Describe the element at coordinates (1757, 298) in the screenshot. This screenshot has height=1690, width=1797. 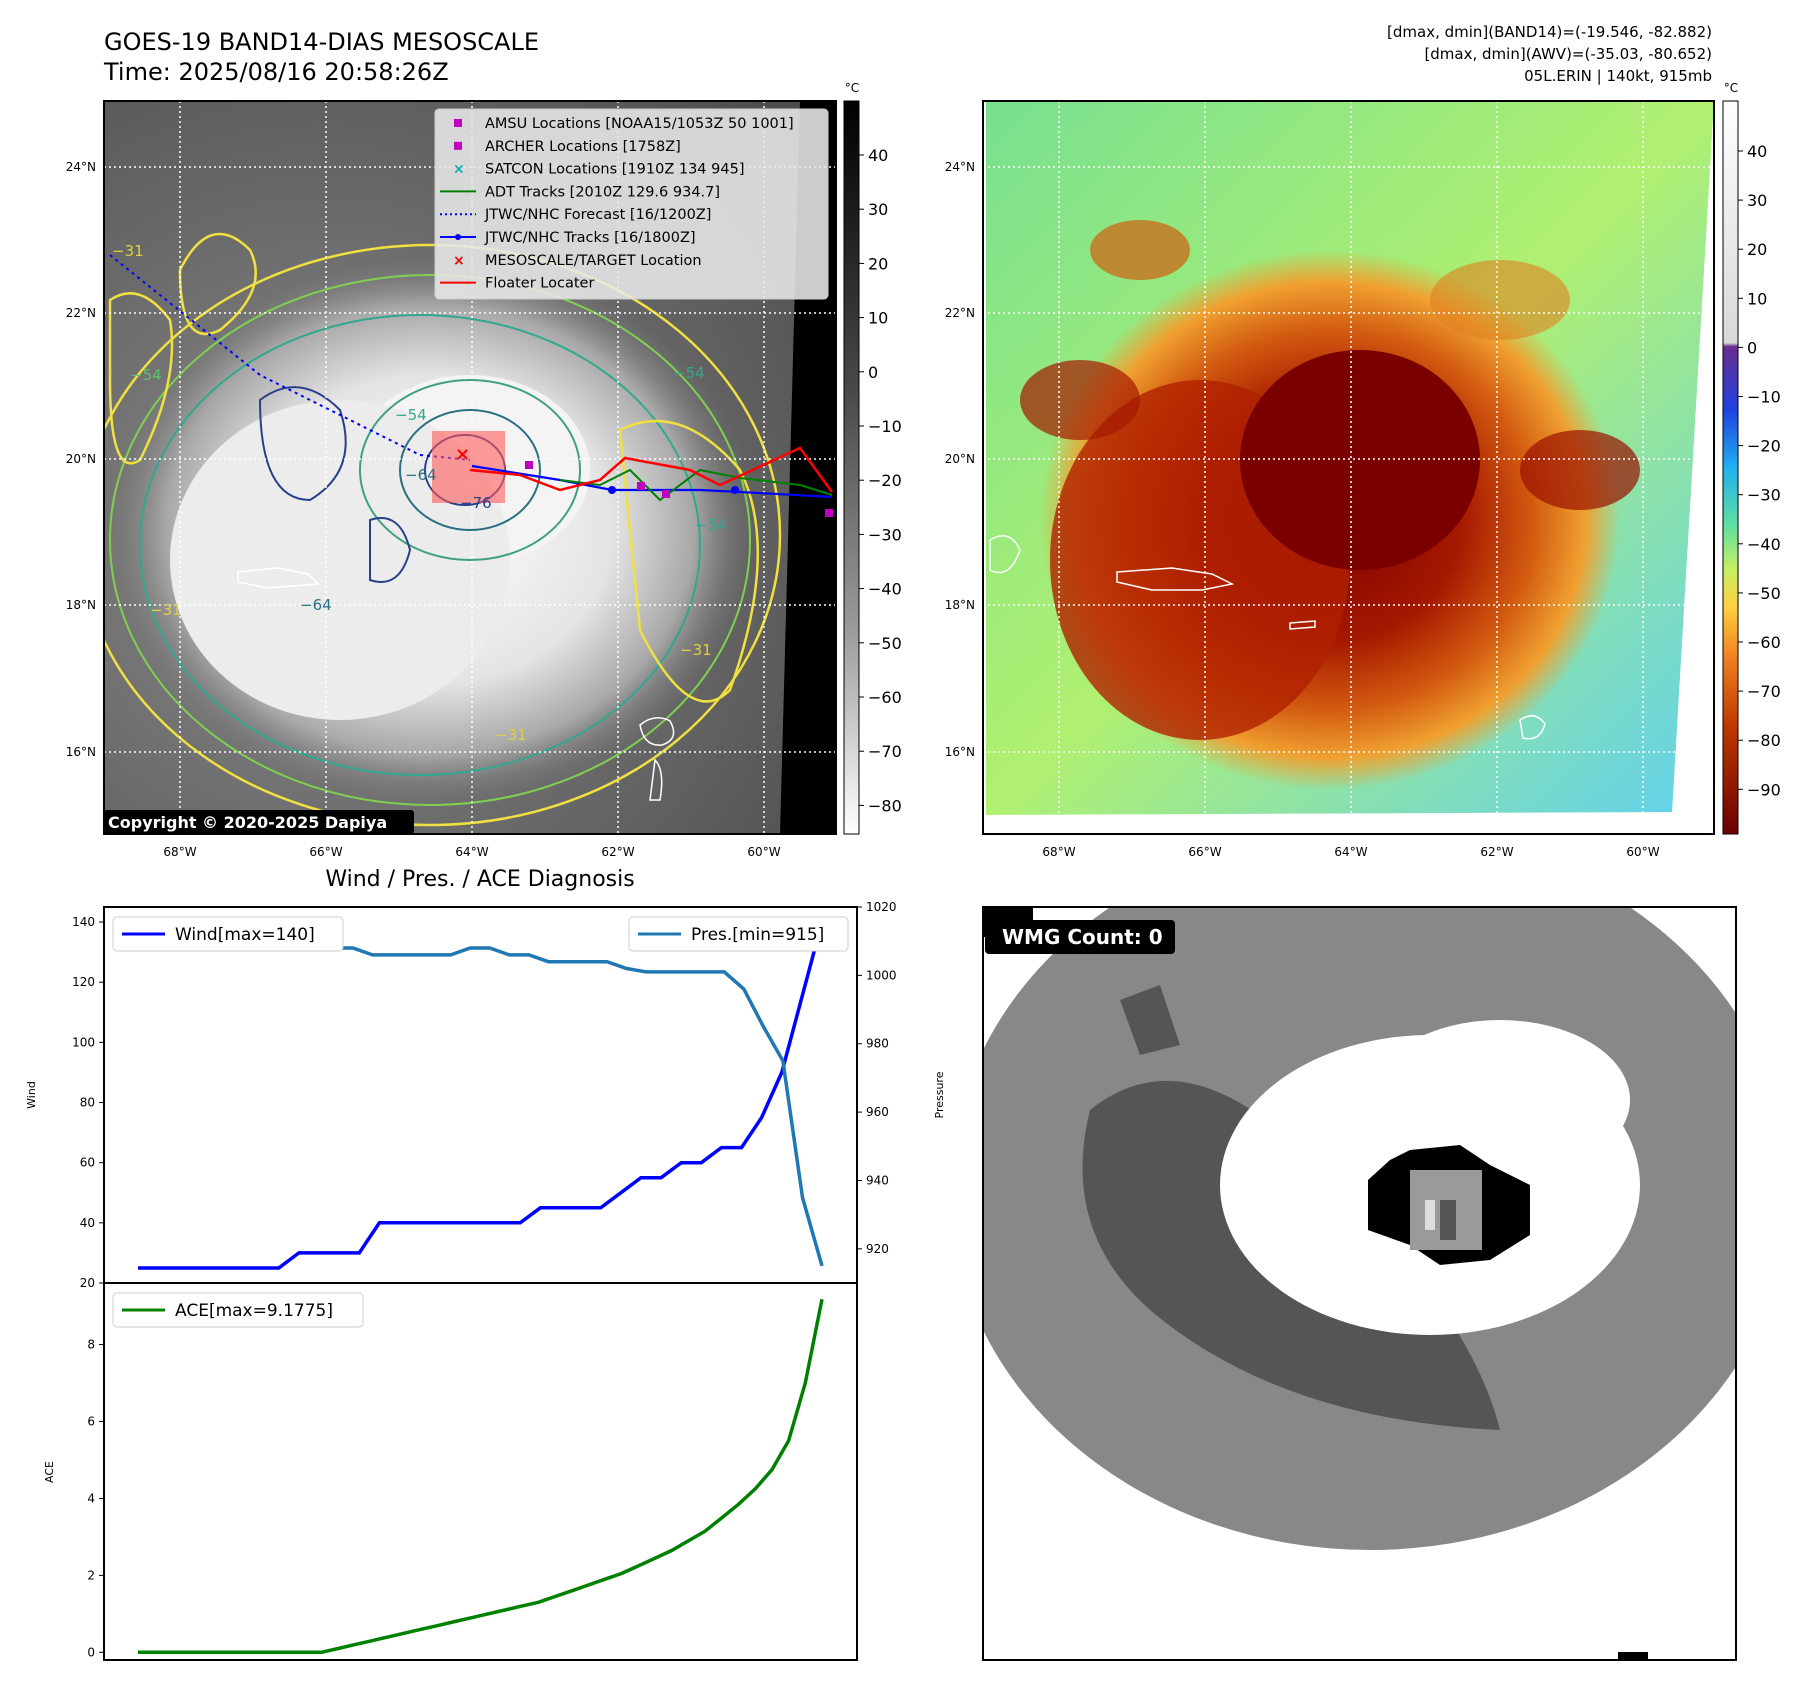
I see `colorbar-color-tick: 10` at that location.